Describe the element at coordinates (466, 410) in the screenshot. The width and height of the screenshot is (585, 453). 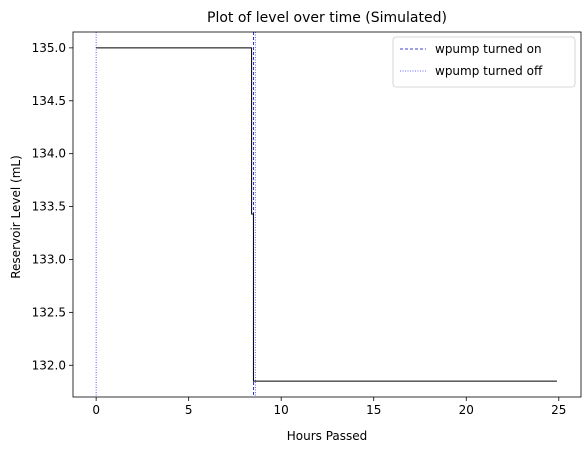
I see `x-tick-label: 20` at that location.